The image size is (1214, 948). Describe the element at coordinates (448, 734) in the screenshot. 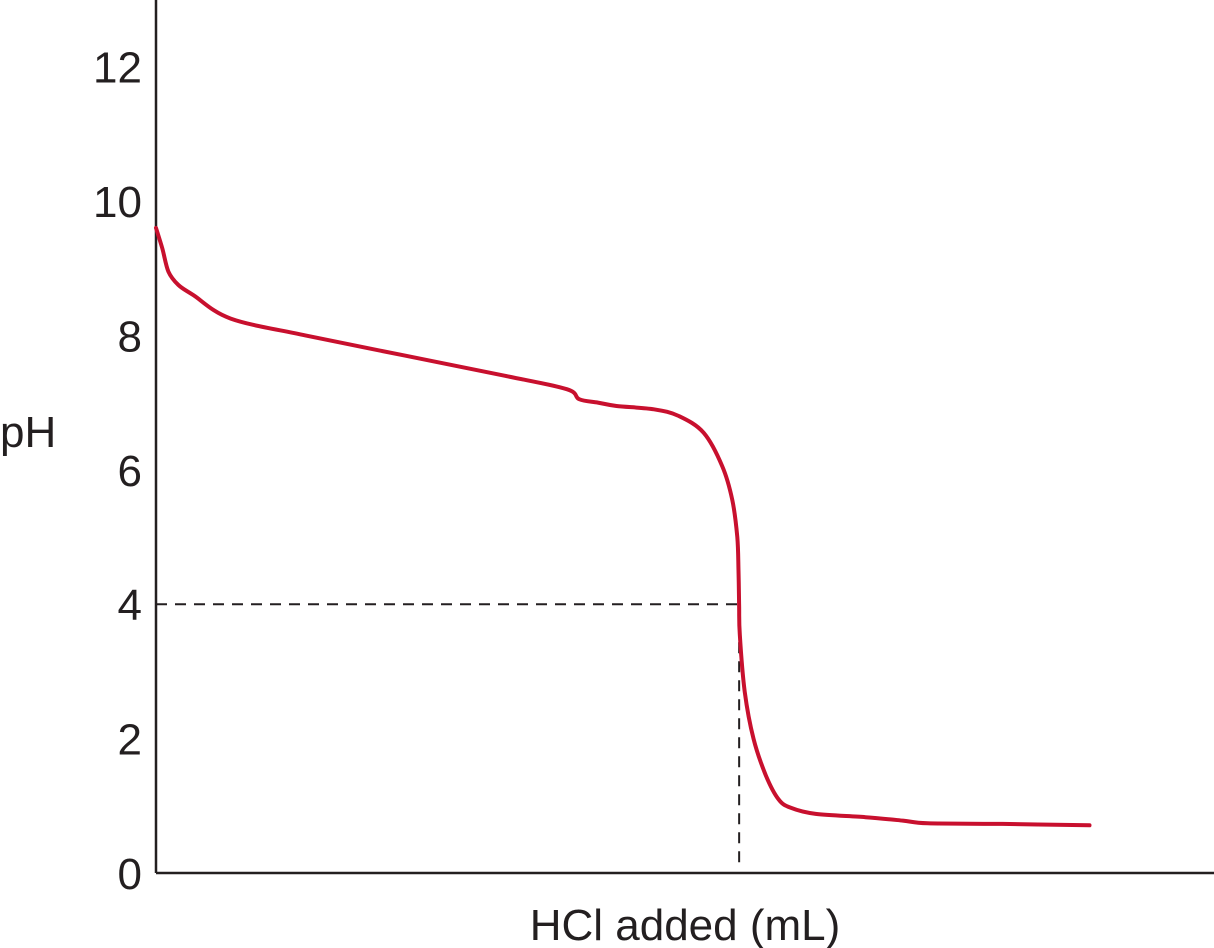

I see `equivalence-guides` at that location.